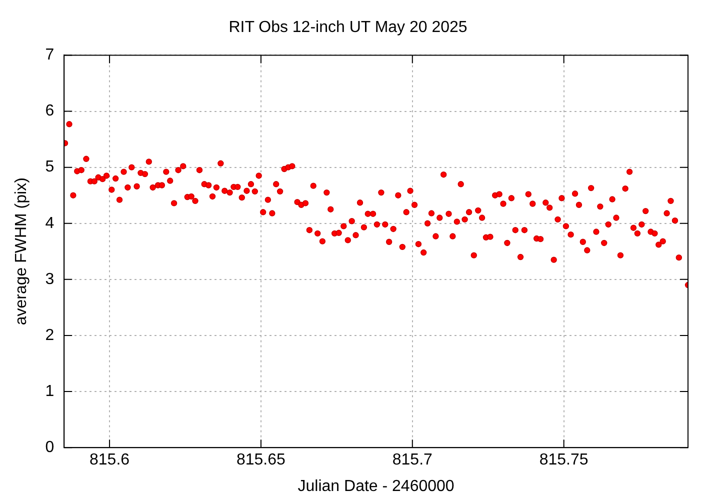 The width and height of the screenshot is (720, 504). What do you see at coordinates (261, 460) in the screenshot?
I see `x-tick-label: 815.65` at bounding box center [261, 460].